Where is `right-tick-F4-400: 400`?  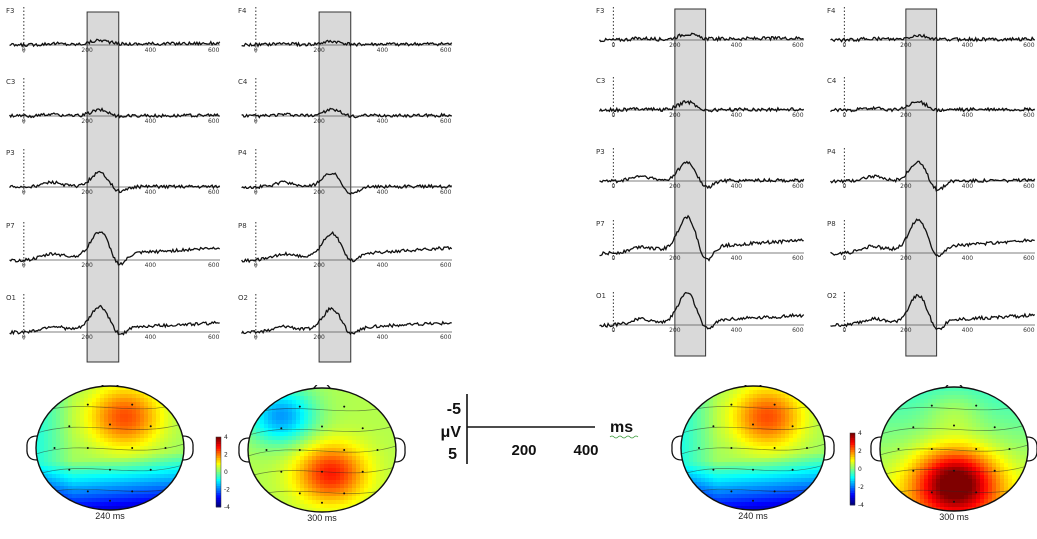 right-tick-F4-400: 400 is located at coordinates (968, 45).